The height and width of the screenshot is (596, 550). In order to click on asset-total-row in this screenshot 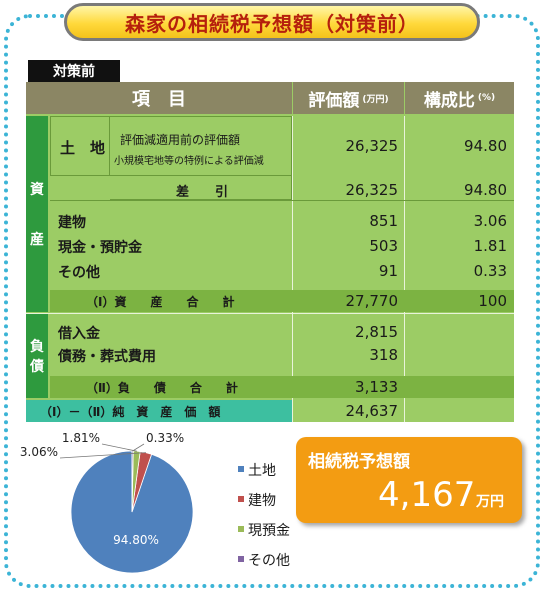, I will do `click(282, 301)`.